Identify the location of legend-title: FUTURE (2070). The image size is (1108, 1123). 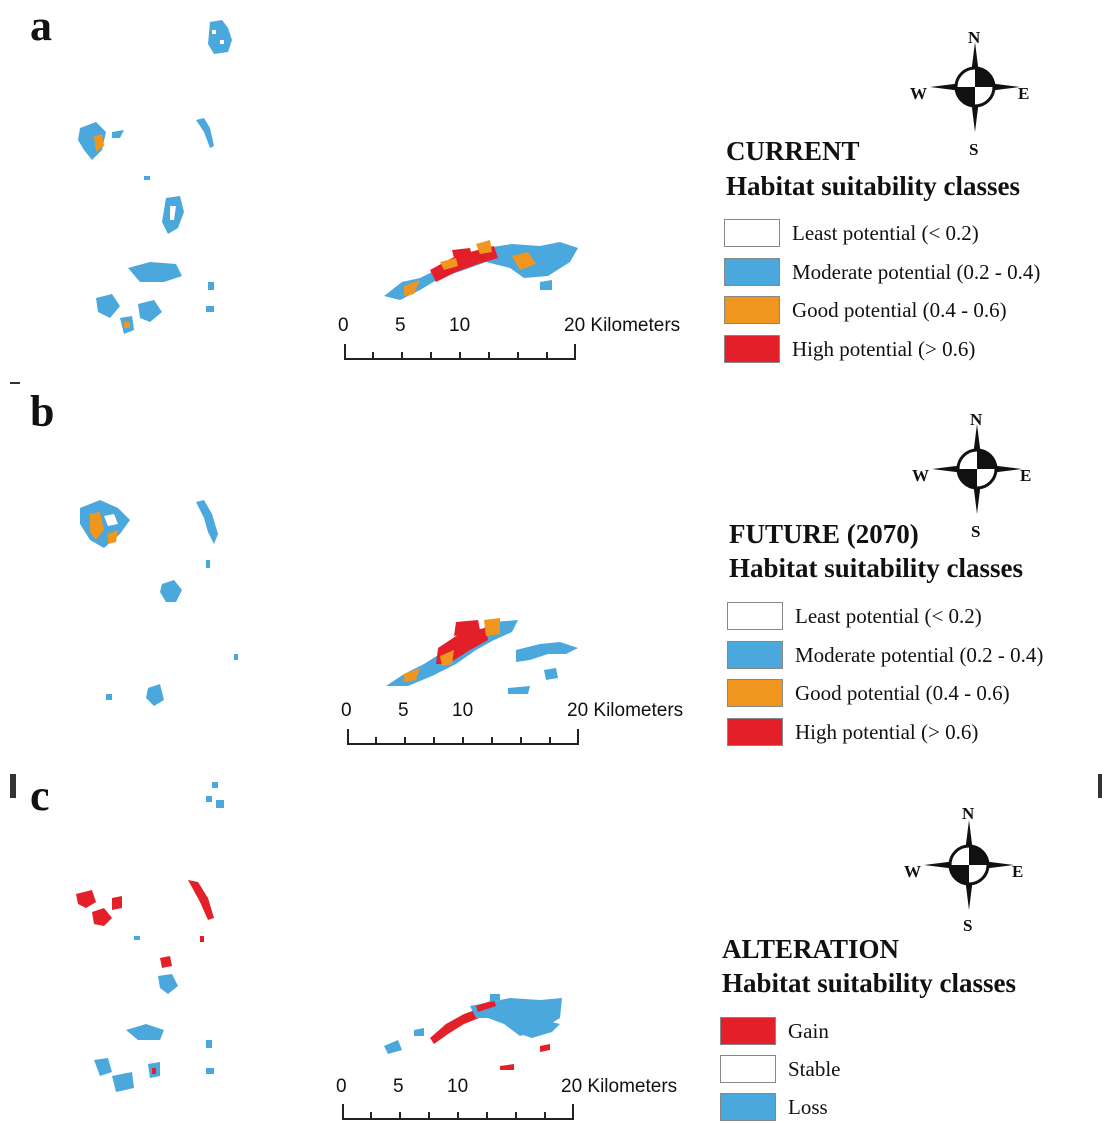
(824, 534).